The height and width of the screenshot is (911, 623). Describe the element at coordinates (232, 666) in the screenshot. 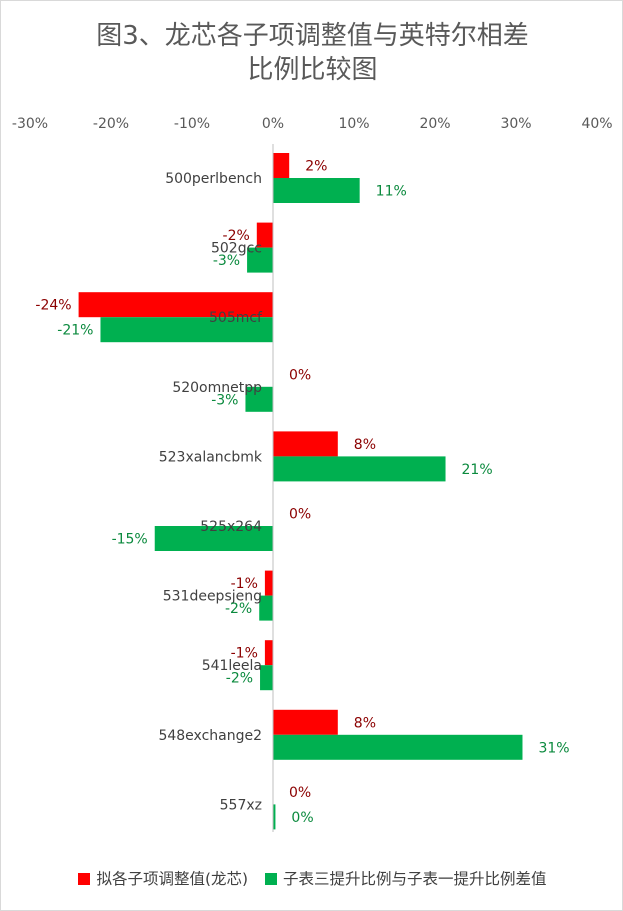

I see `category-label: 541leela` at that location.